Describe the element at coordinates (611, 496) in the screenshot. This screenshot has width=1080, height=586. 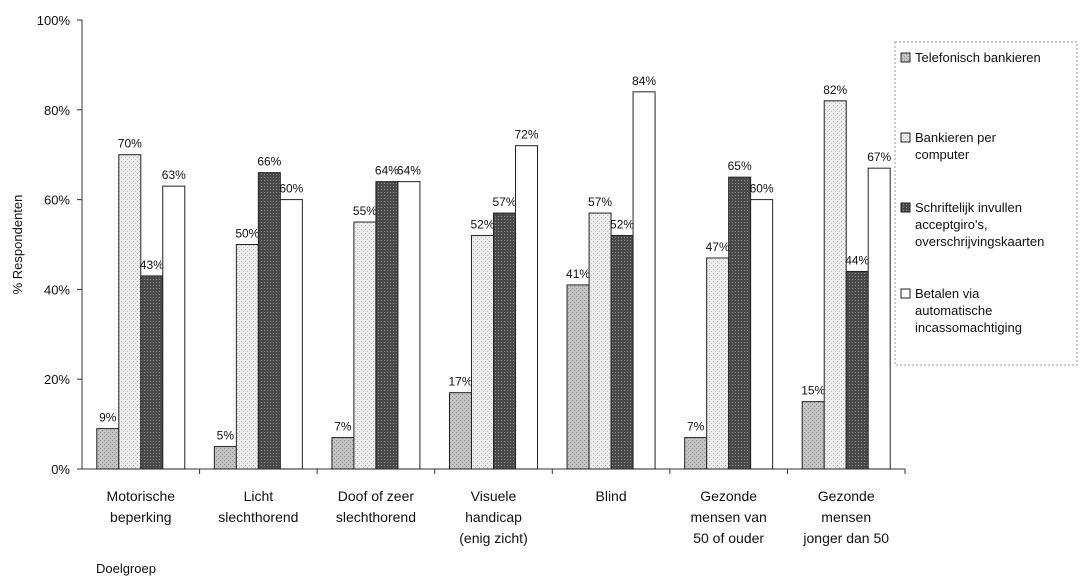
I see `x-category-label: Blind` at that location.